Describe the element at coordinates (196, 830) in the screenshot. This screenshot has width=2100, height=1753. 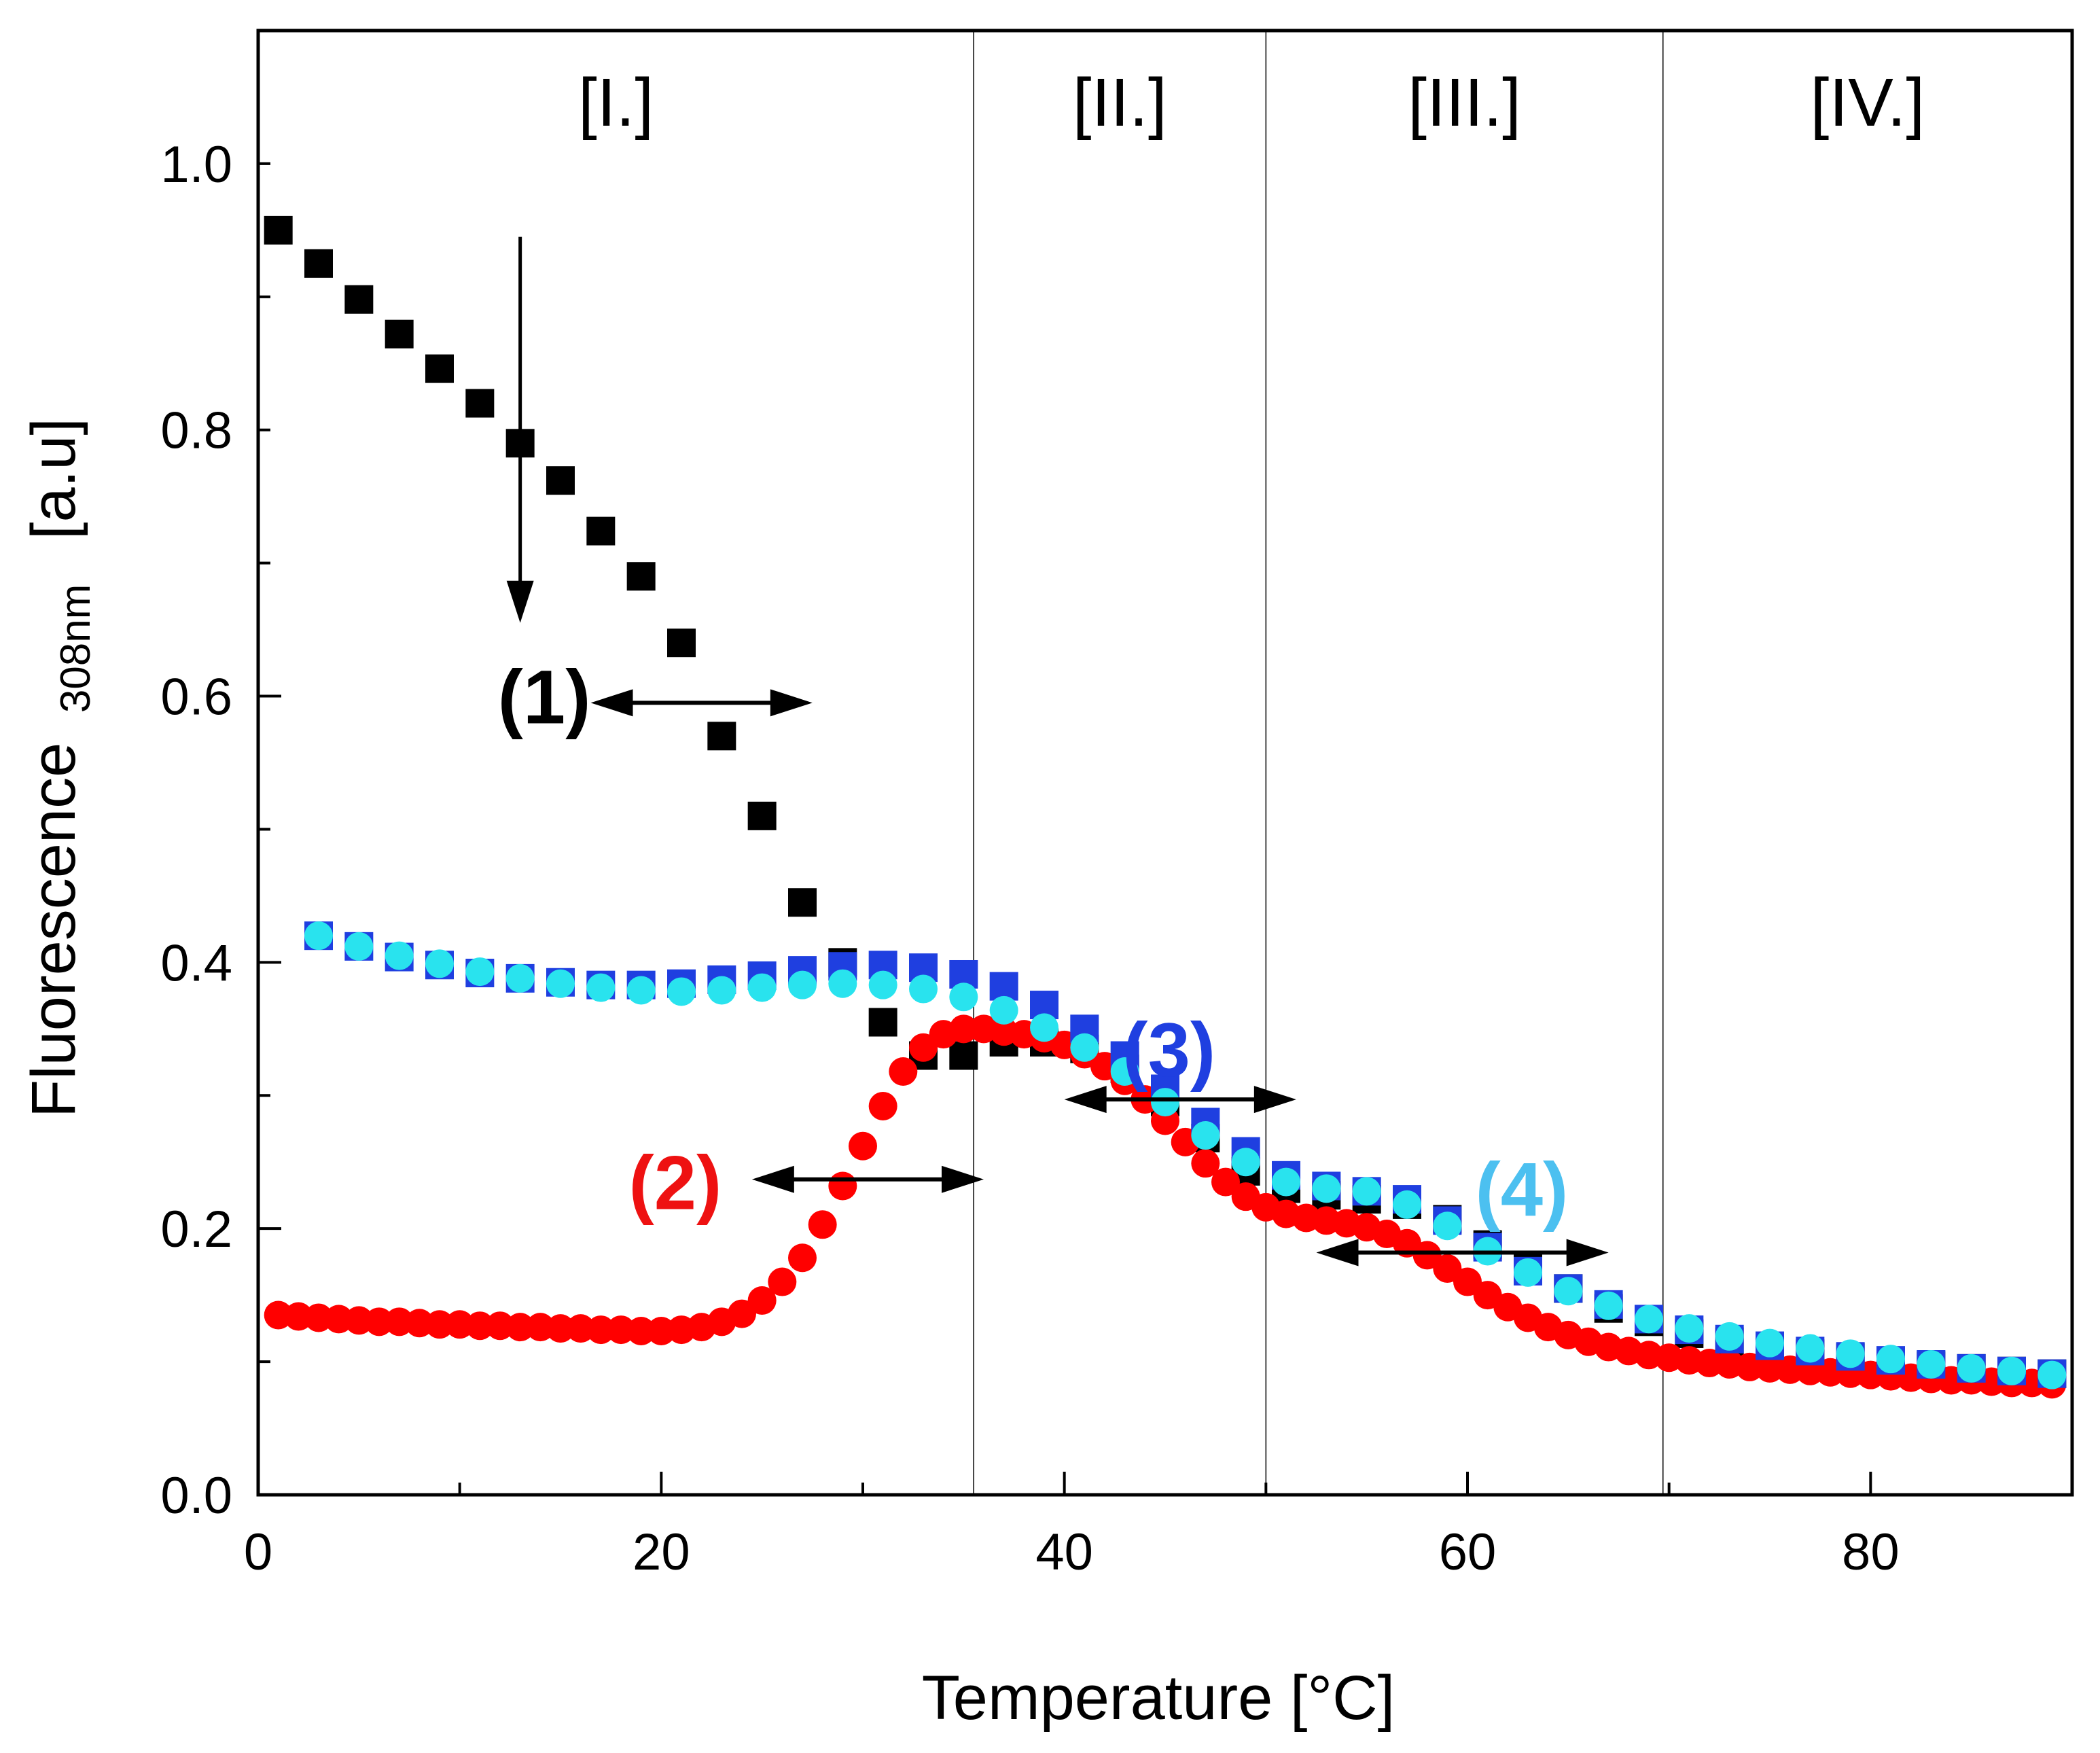
I see `y-tick-labels: 0.0 0.2 0.4 0.6 0.8 1.0` at that location.